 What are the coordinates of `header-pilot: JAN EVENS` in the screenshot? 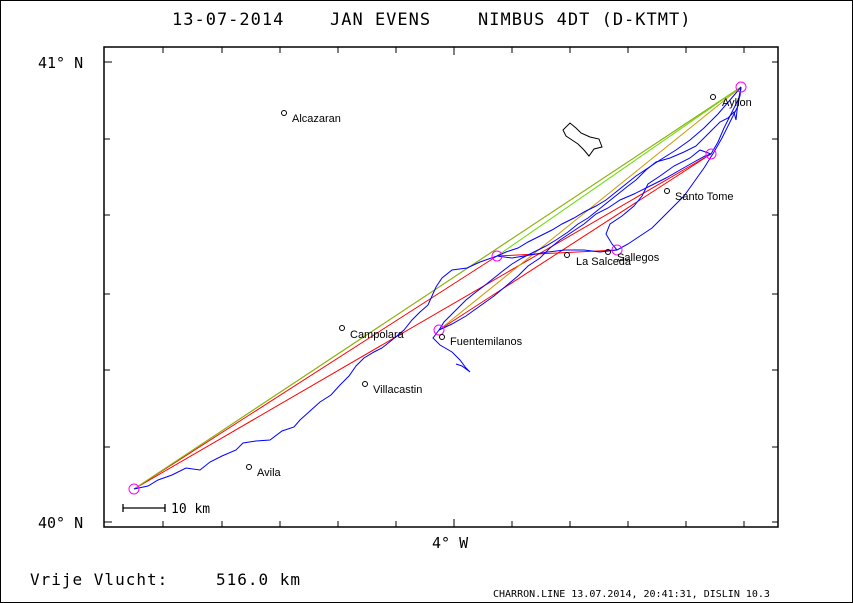 It's located at (380, 20).